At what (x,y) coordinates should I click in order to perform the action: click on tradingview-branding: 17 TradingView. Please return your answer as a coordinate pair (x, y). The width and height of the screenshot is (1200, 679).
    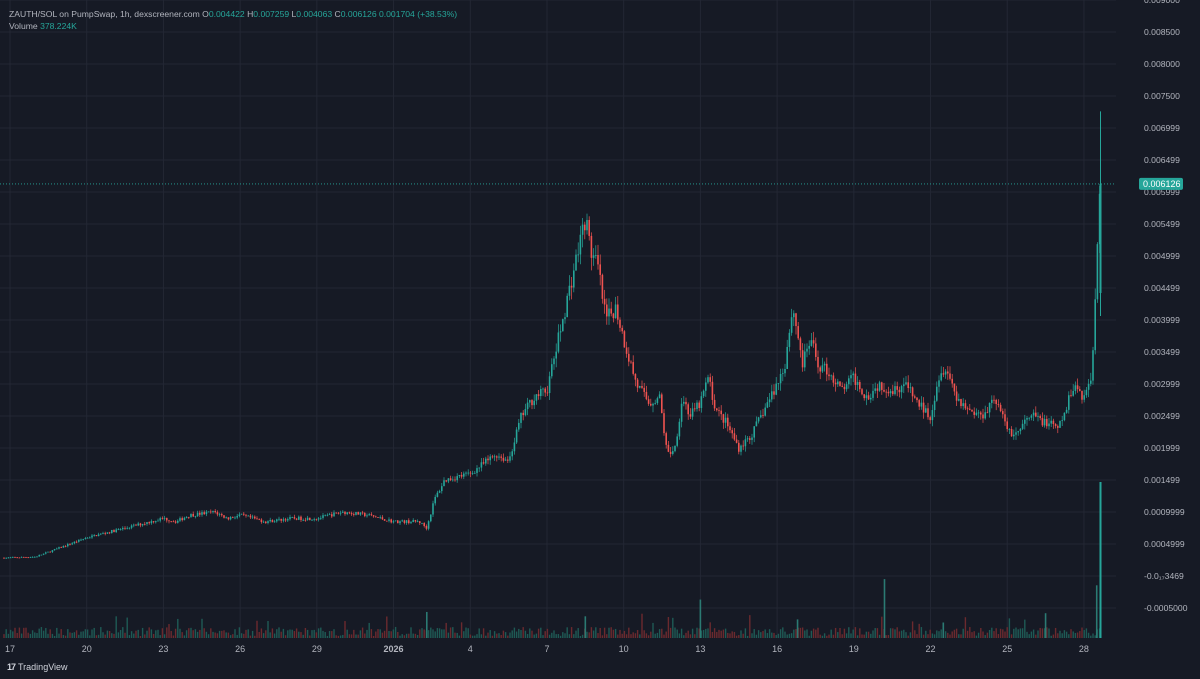
    Looking at the image, I should click on (37, 667).